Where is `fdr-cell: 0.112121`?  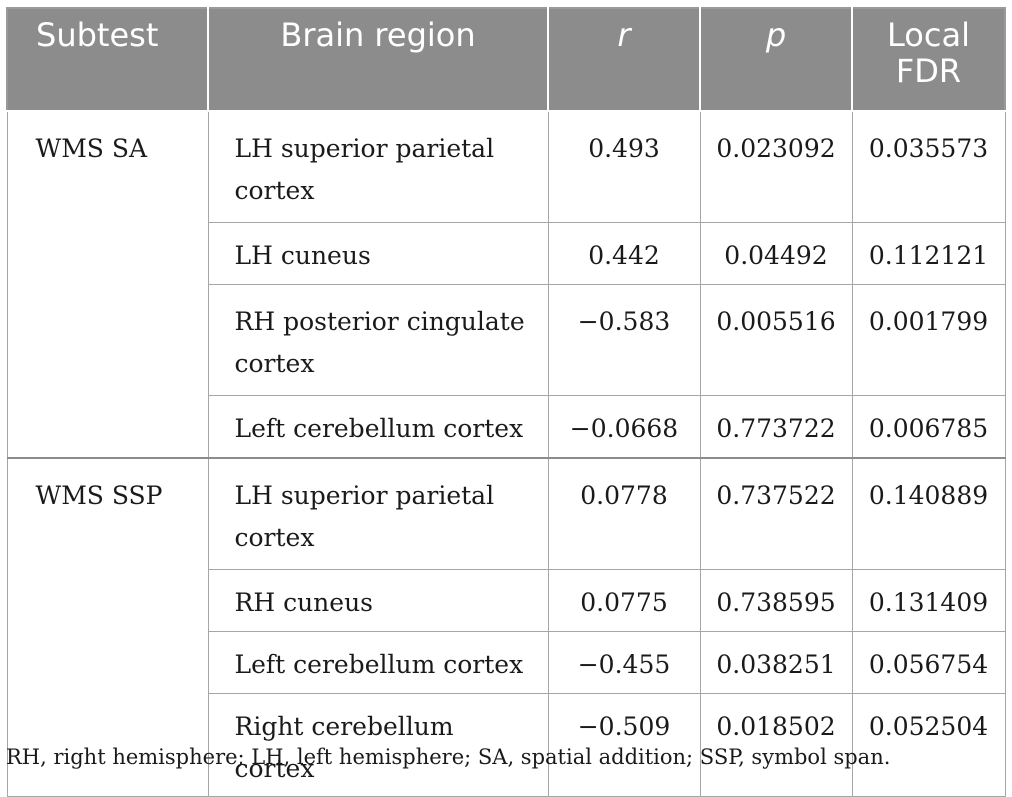 fdr-cell: 0.112121 is located at coordinates (928, 253).